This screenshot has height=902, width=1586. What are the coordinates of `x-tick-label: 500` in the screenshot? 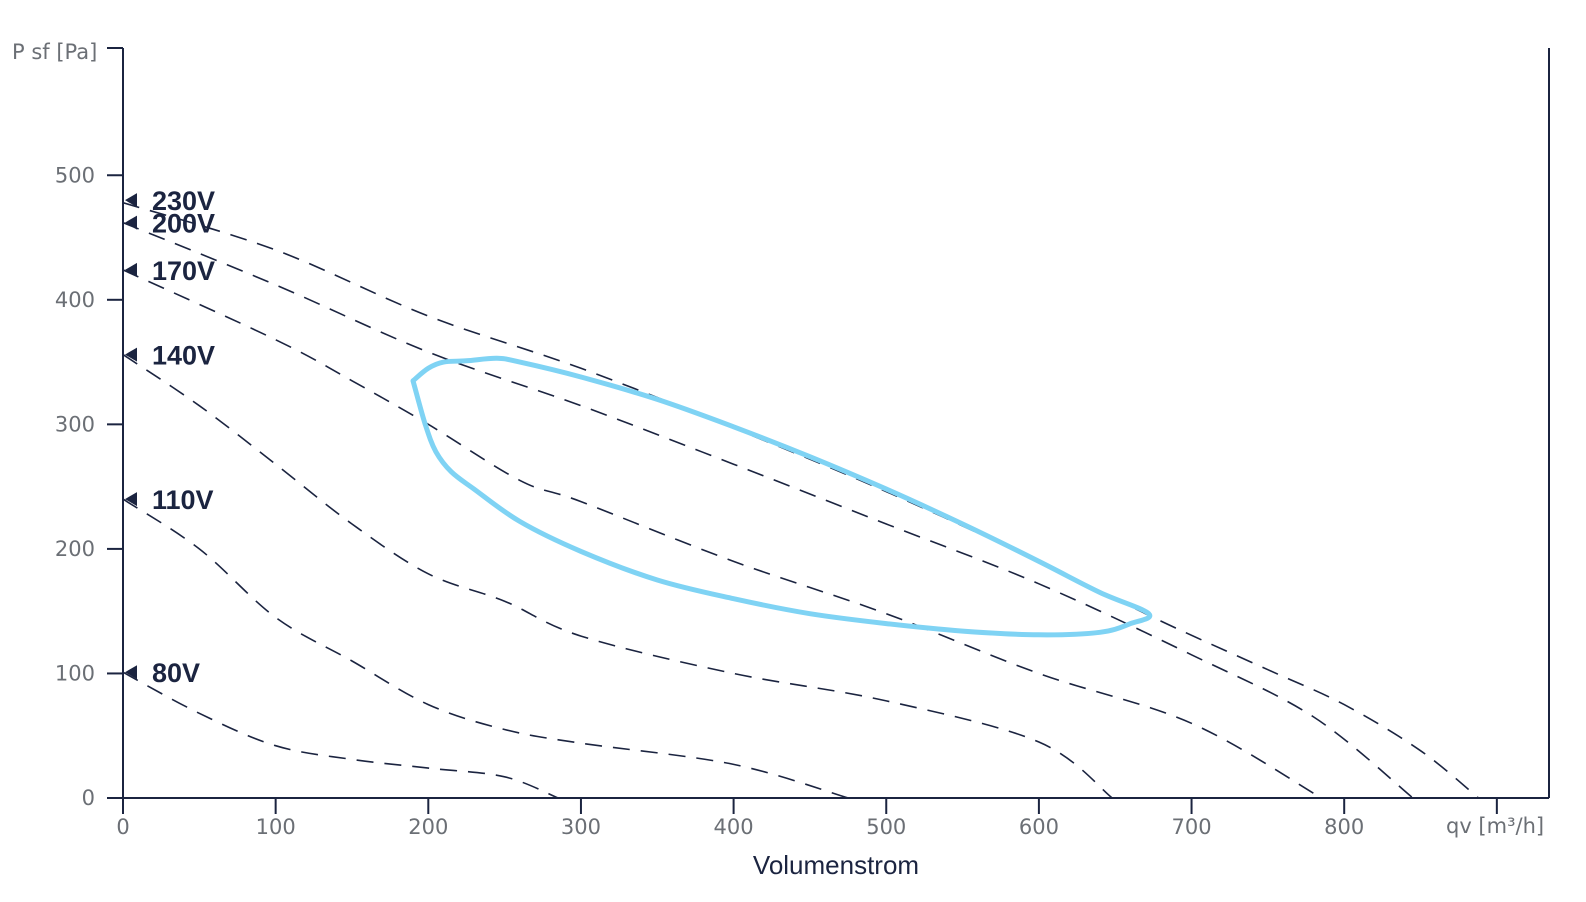 It's located at (886, 827).